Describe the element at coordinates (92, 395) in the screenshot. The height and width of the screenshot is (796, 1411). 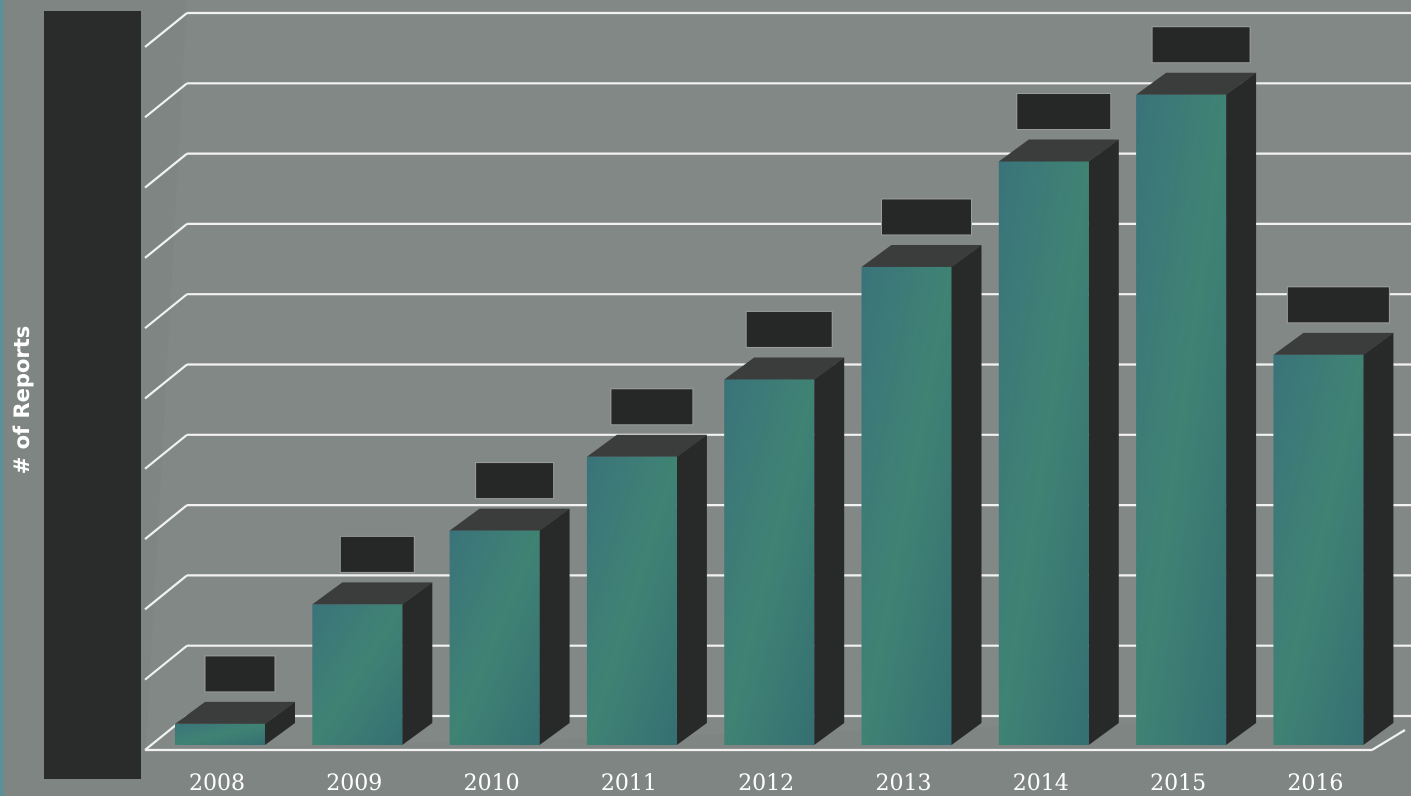
I see `y-axis-tick-labels-redacted` at that location.